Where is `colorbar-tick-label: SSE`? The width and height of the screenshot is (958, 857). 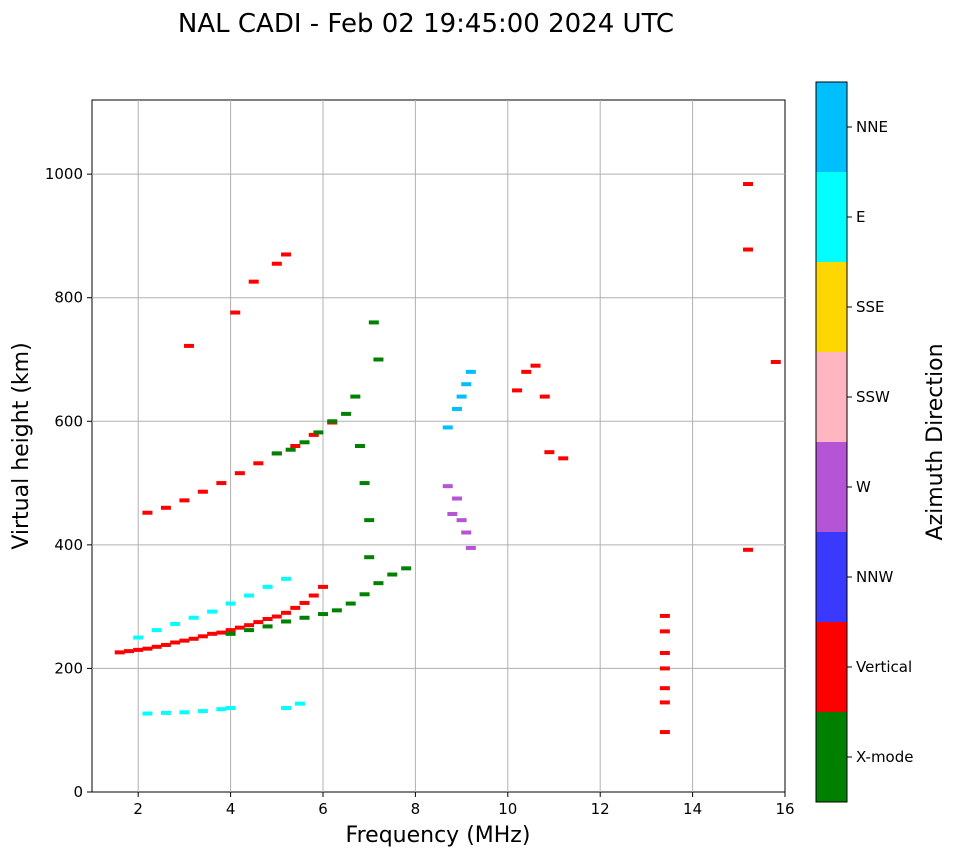 colorbar-tick-label: SSE is located at coordinates (870, 307).